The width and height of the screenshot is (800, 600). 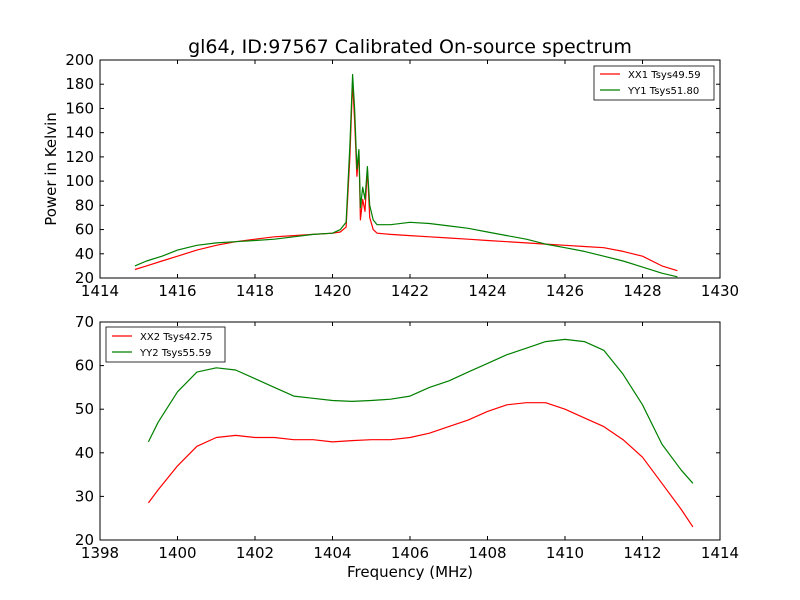 I want to click on bottom-y-tick-label: 50, so click(x=84, y=409).